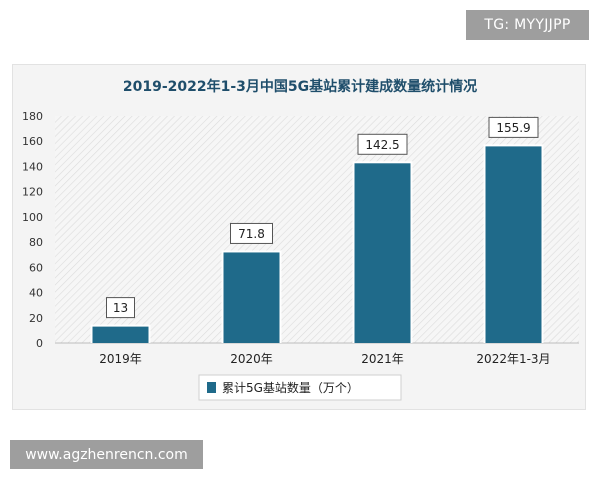 The image size is (600, 480). I want to click on y-tick-label: 160, so click(32, 141).